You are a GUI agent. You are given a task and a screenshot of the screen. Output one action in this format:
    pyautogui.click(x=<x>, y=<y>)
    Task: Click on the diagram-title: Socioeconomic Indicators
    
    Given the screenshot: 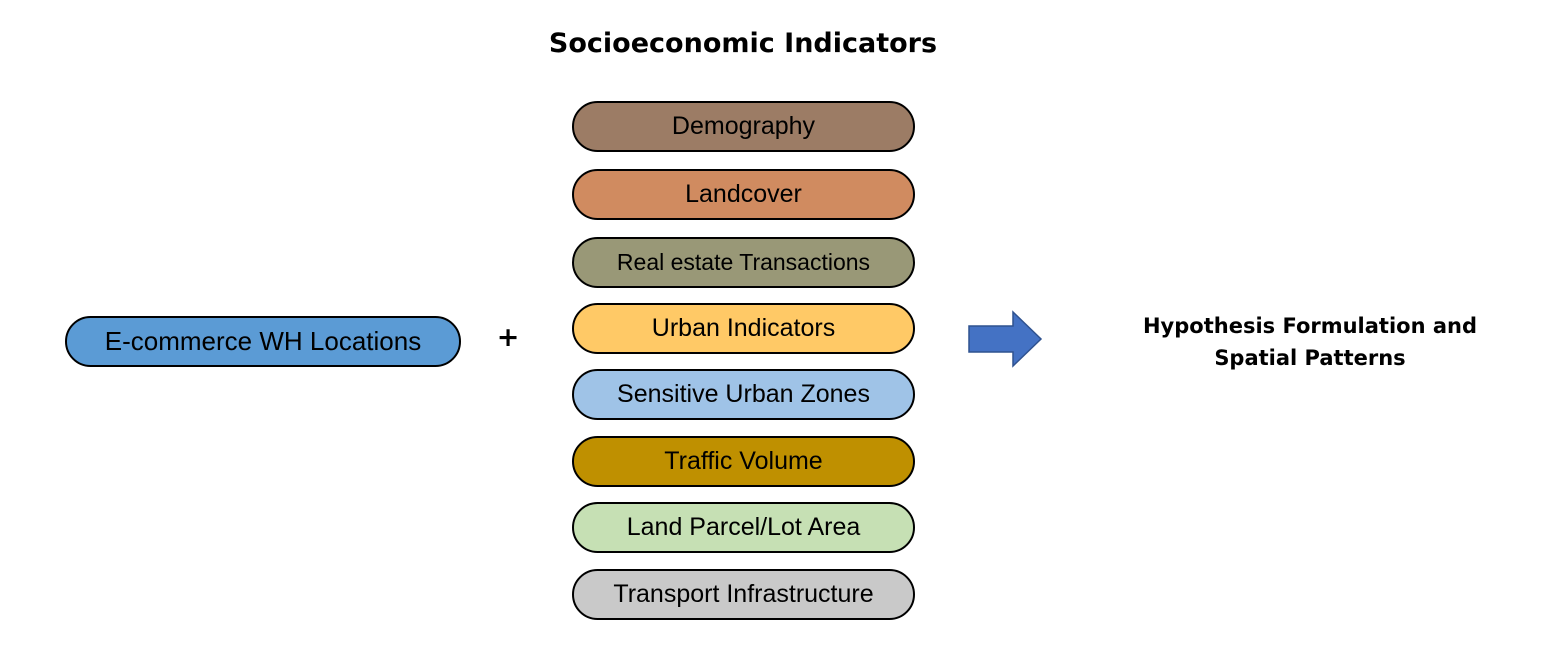 What is the action you would take?
    pyautogui.click(x=743, y=43)
    